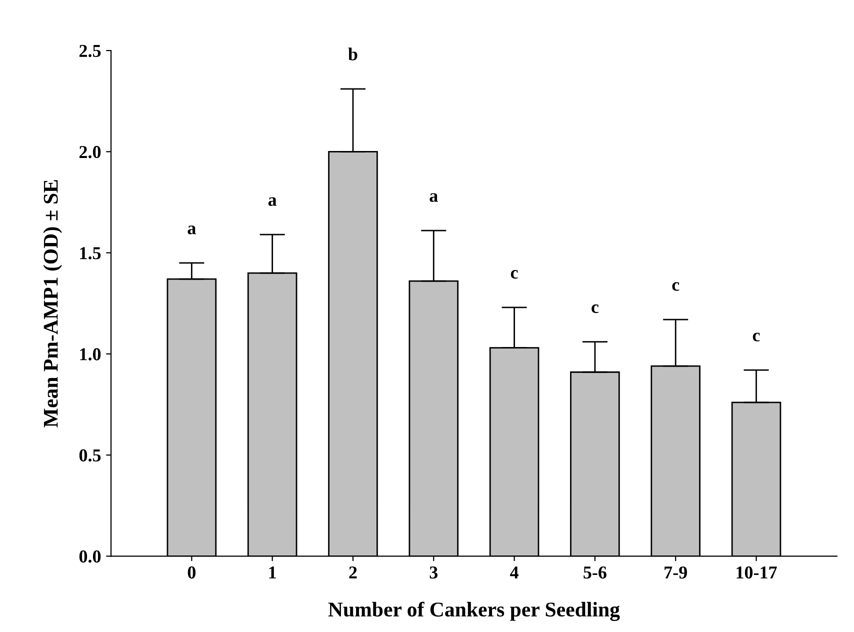 This screenshot has width=854, height=632. Describe the element at coordinates (434, 572) in the screenshot. I see `x-tick-label: 3` at that location.